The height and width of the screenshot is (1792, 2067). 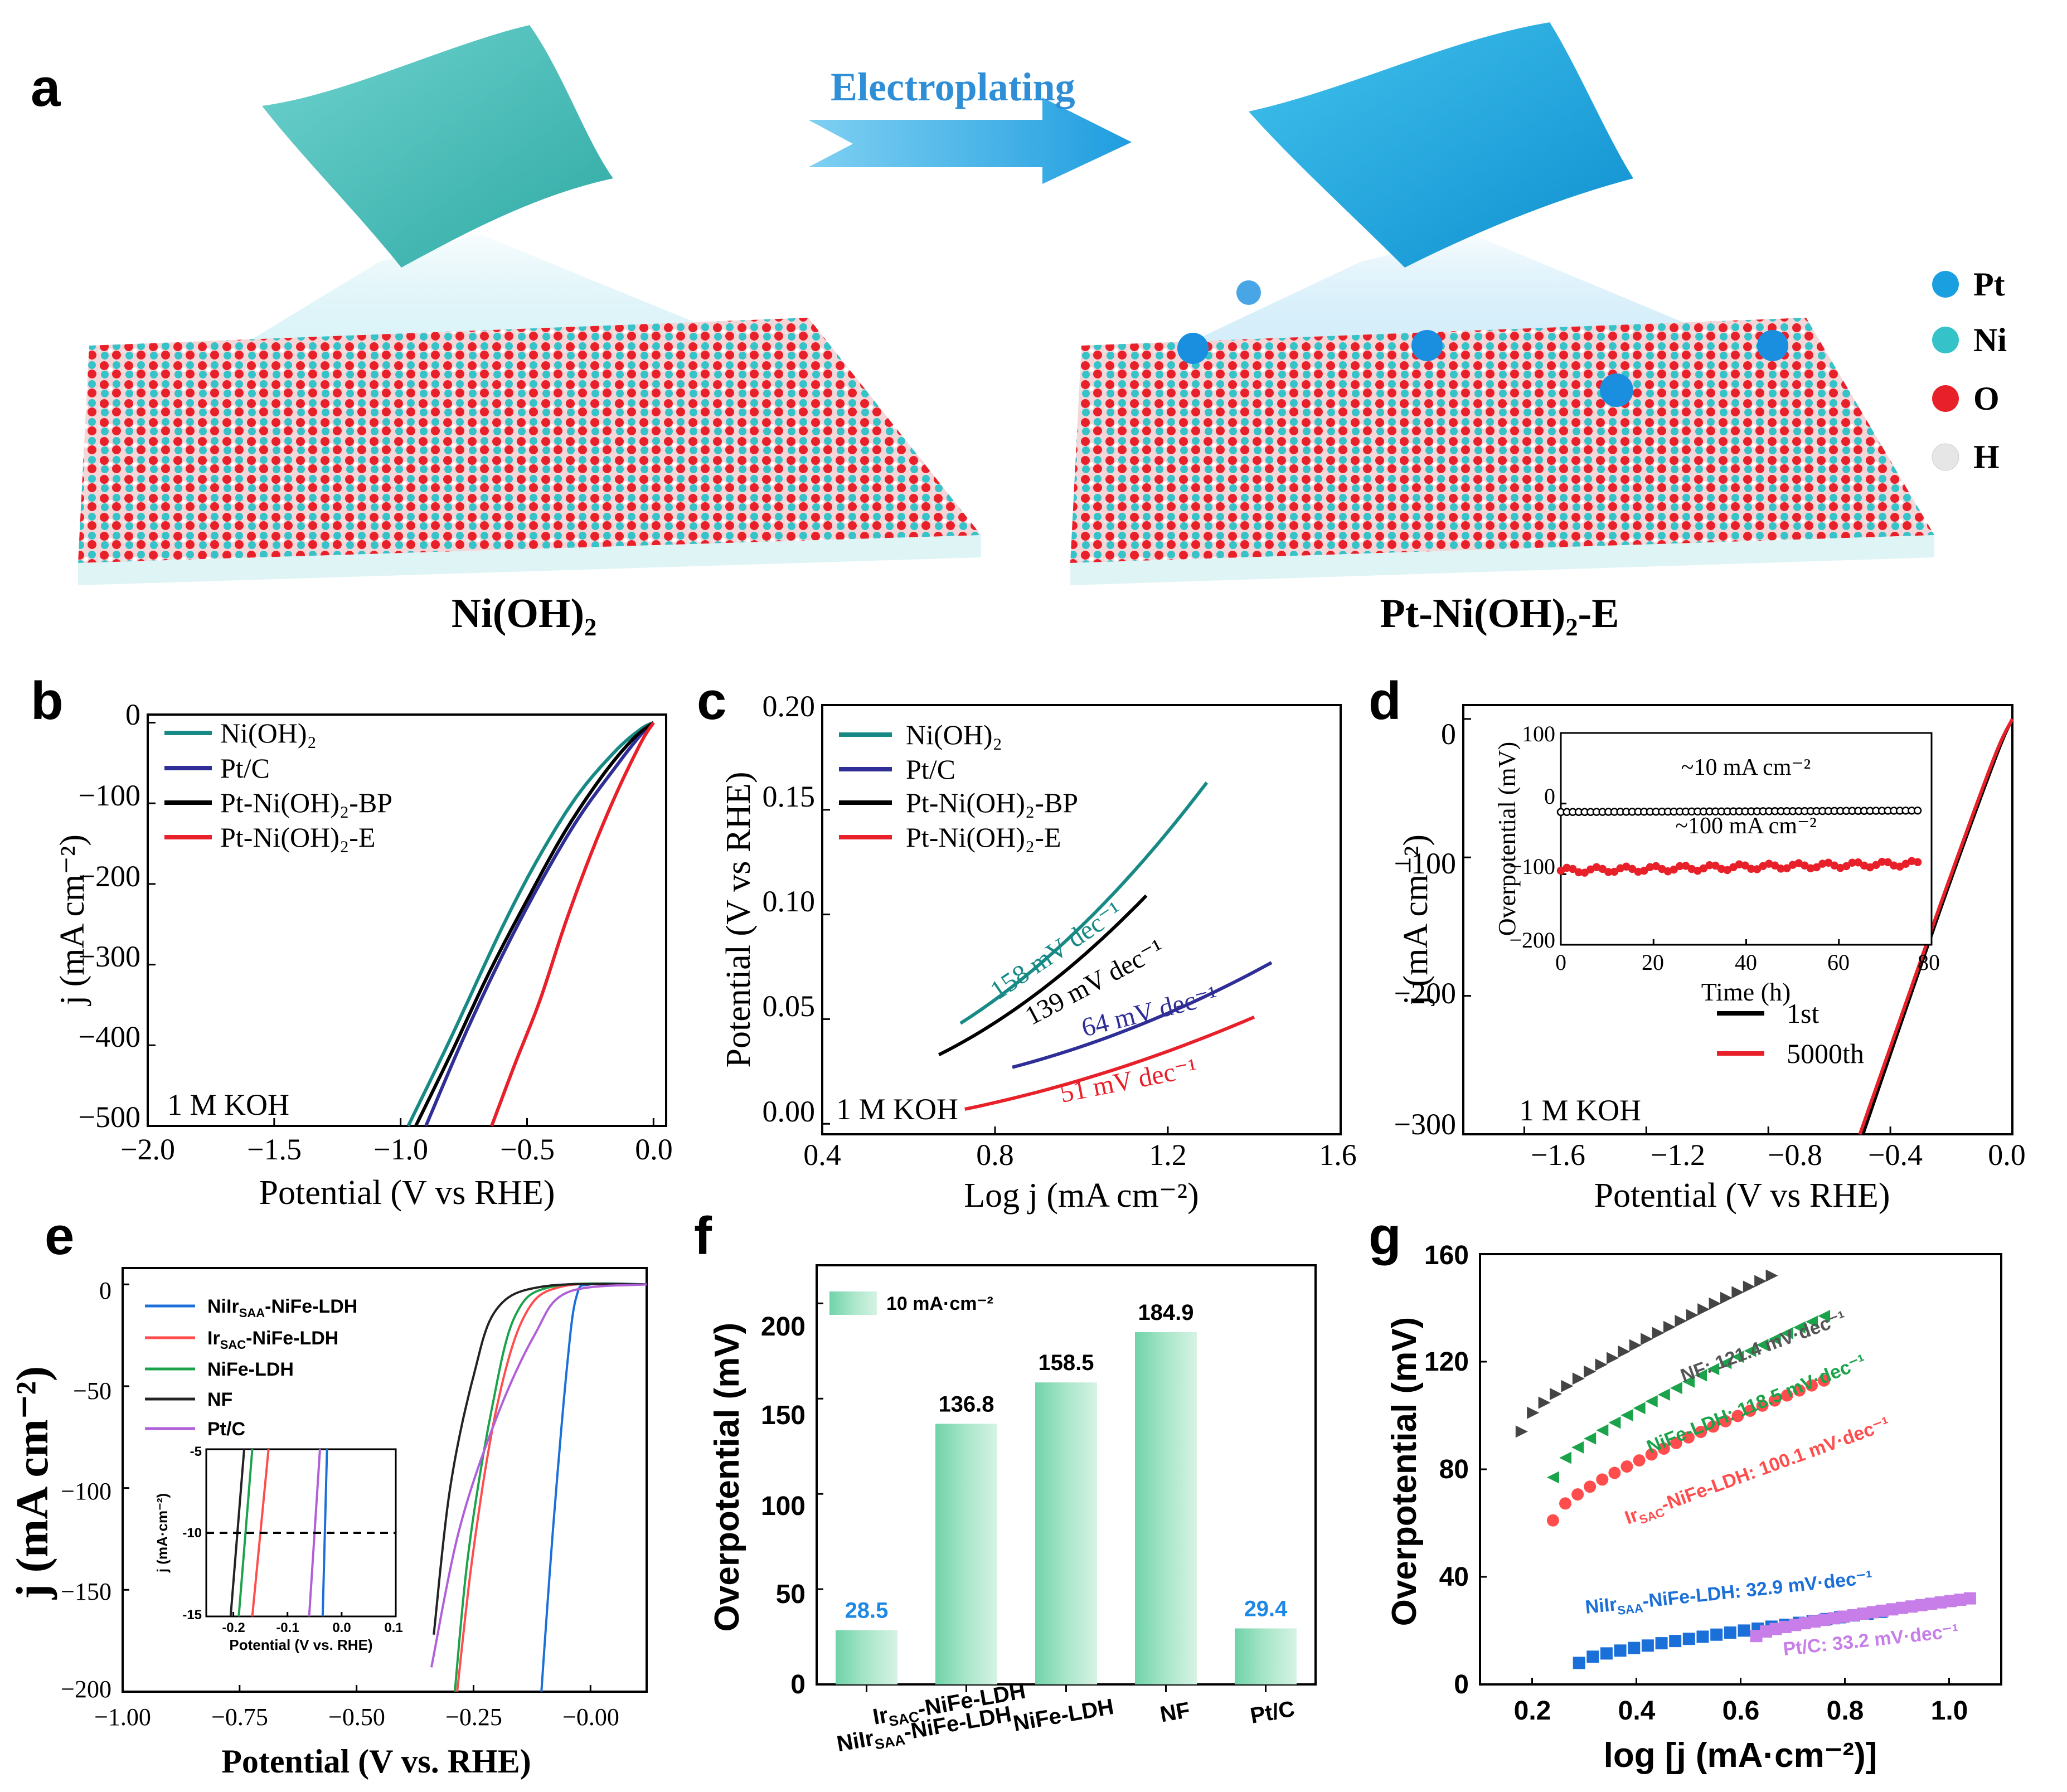 I want to click on y-tick-label: 0.10, so click(x=789, y=901).